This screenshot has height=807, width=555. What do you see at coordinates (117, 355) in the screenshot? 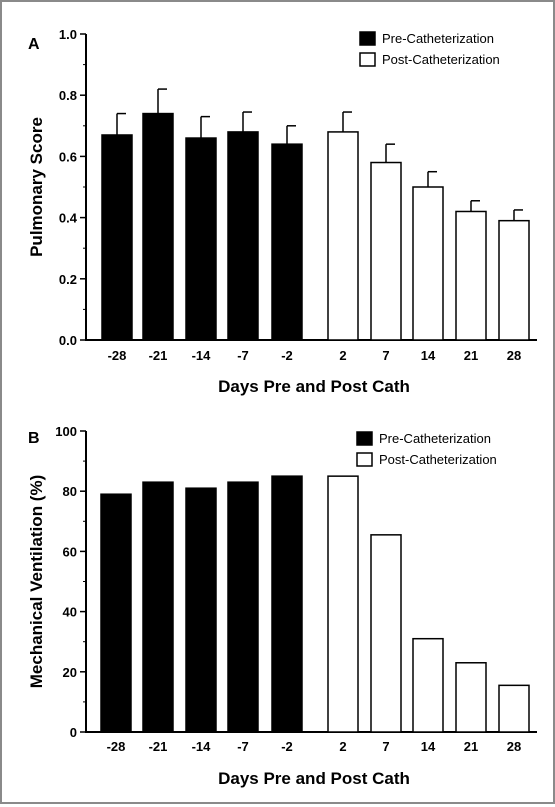
I see `panel-a-x-tick-label: -28` at bounding box center [117, 355].